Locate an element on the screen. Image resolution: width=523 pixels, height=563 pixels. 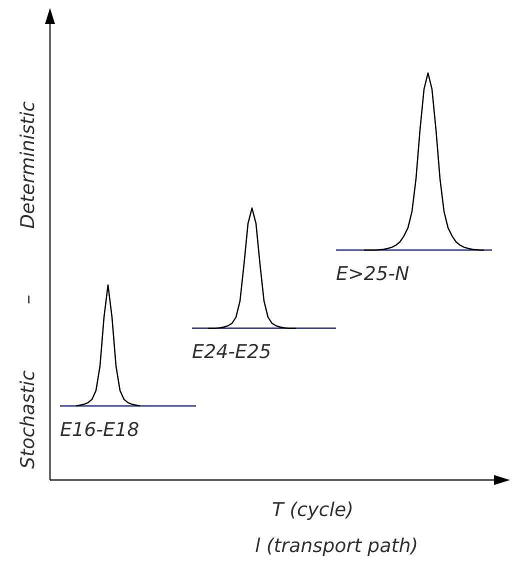
x-axis-title: T (cycle) l (transport path) is located at coordinates (336, 528).